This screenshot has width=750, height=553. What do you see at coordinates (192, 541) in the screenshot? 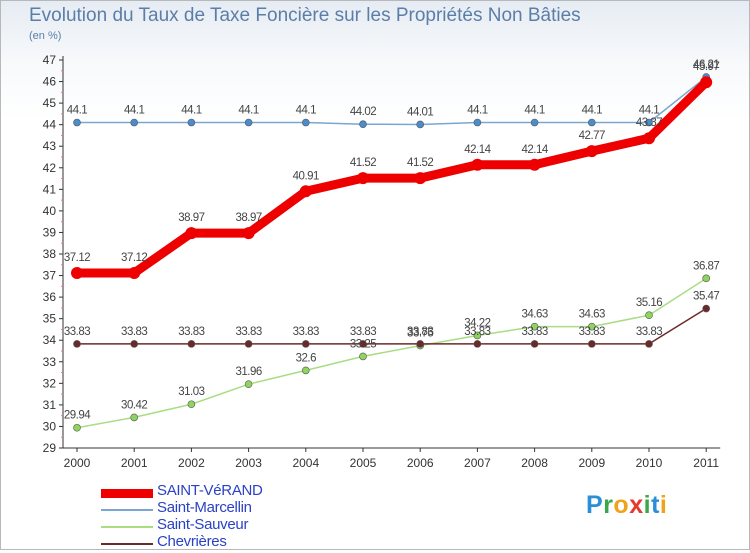
I see `legend-label: Chevrières` at bounding box center [192, 541].